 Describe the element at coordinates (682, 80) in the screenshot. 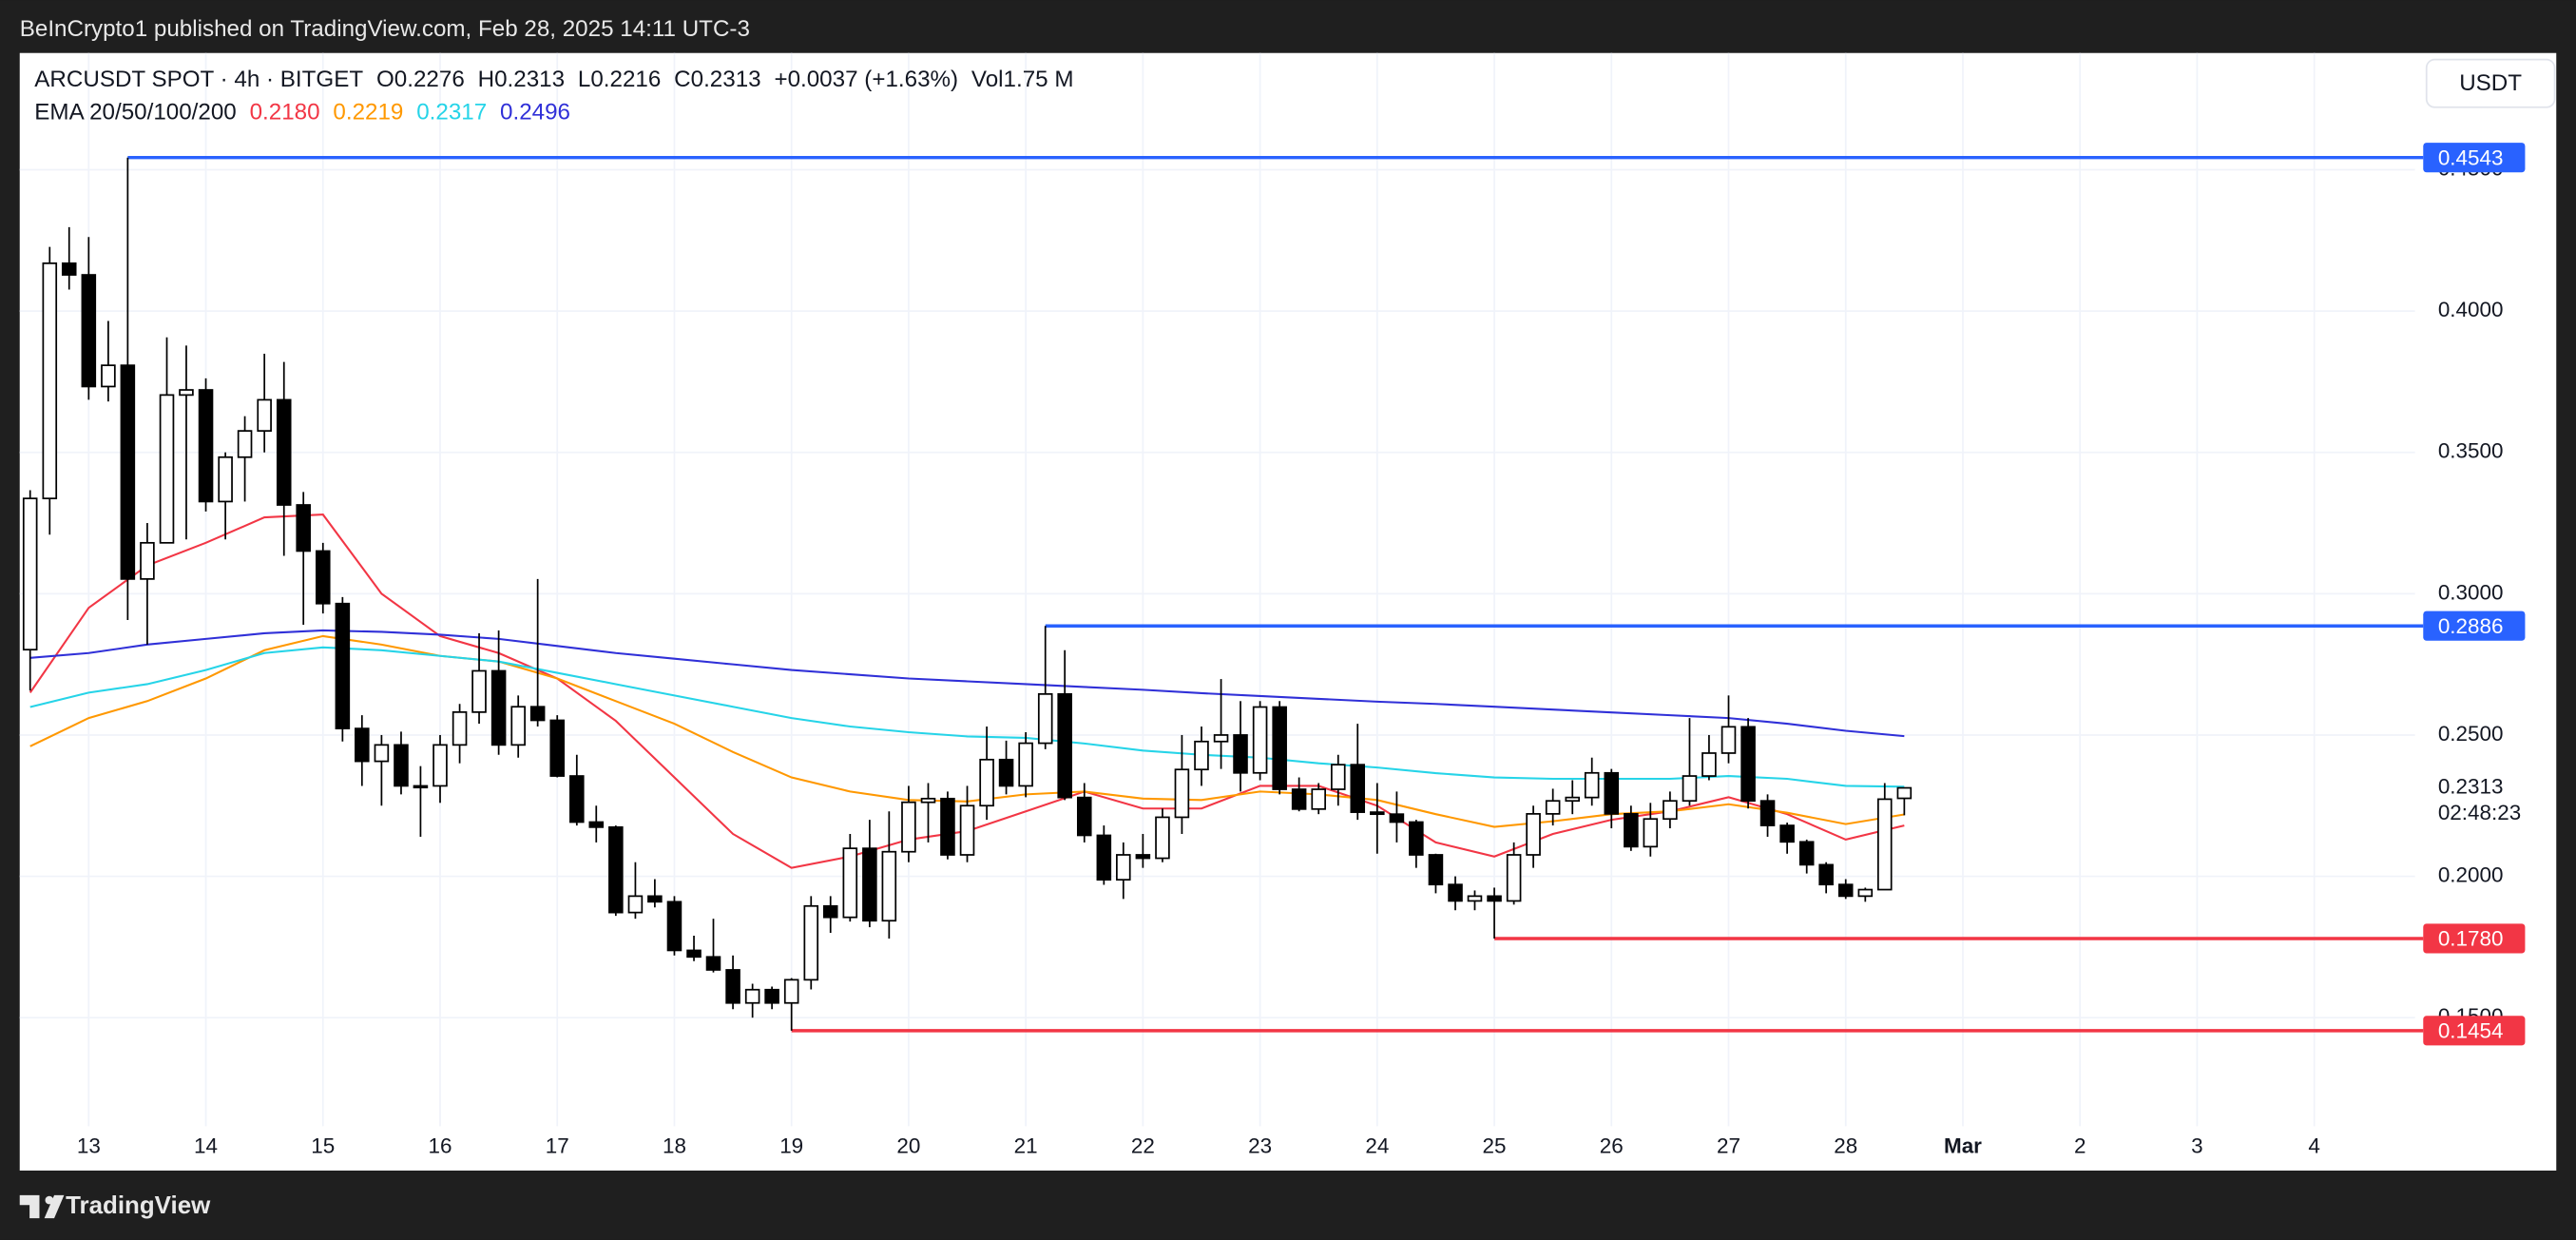

I see `ohlc-label: C` at that location.